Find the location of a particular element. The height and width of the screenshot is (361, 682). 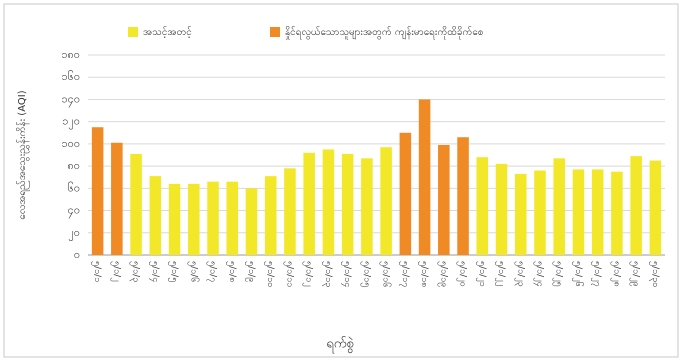

x-tick-label: ၅/၁/၁၂ is located at coordinates (308, 274).